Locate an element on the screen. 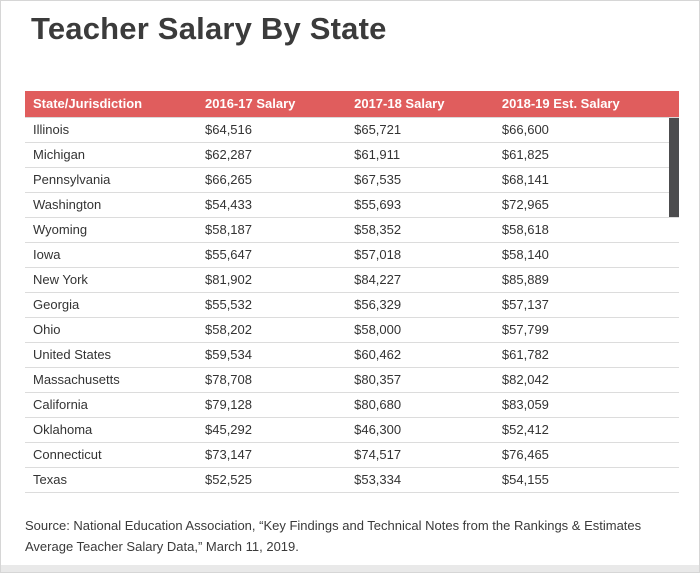  state-cell: California is located at coordinates (111, 405).